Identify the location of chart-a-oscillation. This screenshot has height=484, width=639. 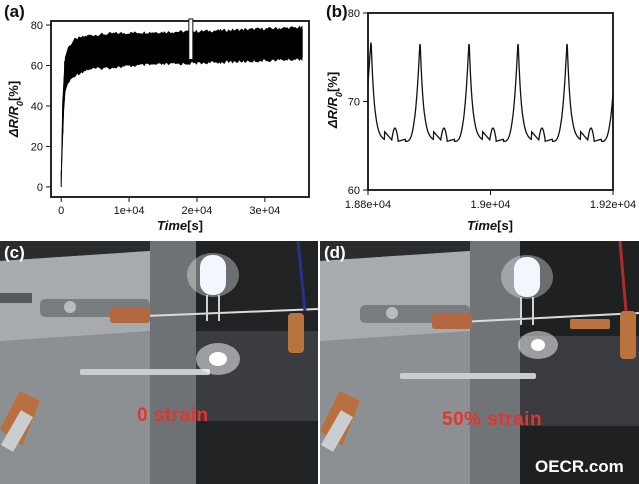
(181, 108).